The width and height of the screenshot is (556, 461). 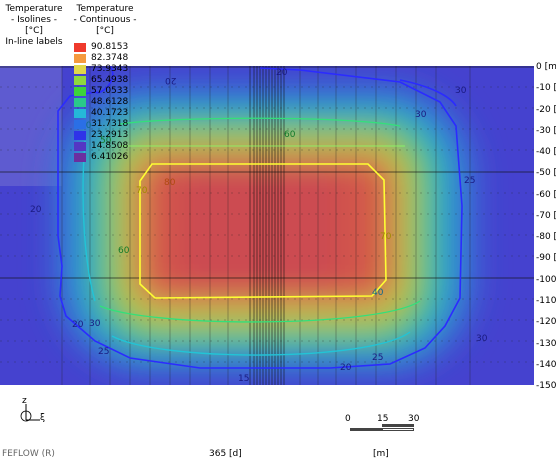 What do you see at coordinates (109, 157) in the screenshot?
I see `legend-value: 6.41026` at bounding box center [109, 157].